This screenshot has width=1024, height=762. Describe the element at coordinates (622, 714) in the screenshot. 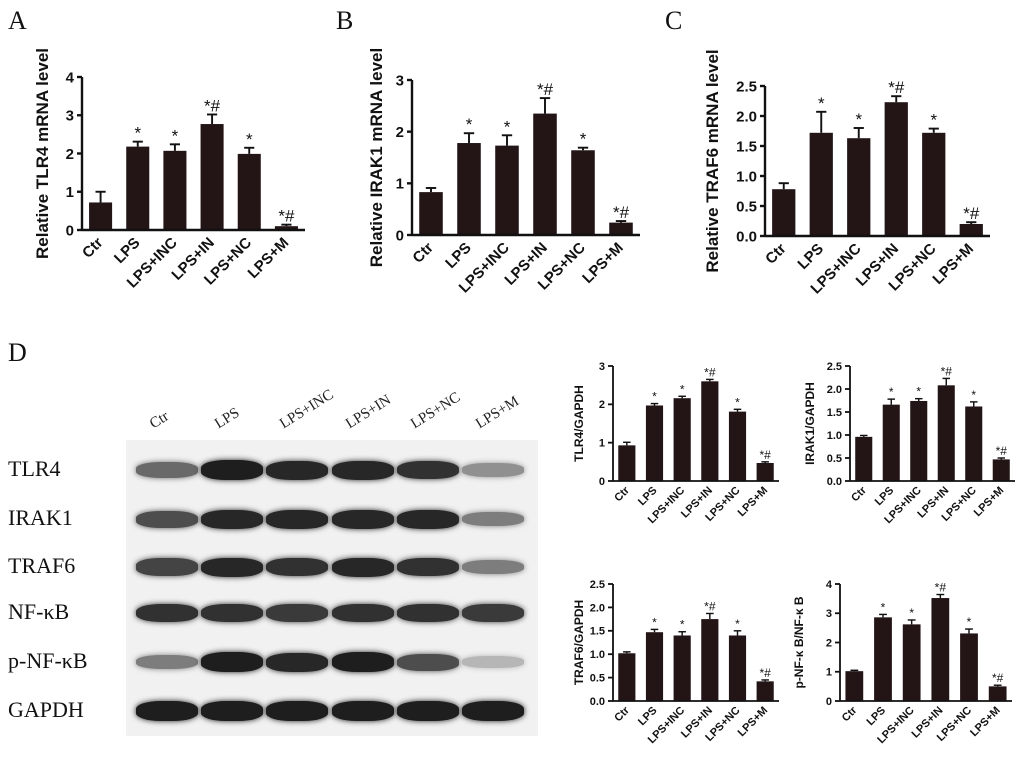

I see `chart-d3-category-label-0: Ctr` at that location.